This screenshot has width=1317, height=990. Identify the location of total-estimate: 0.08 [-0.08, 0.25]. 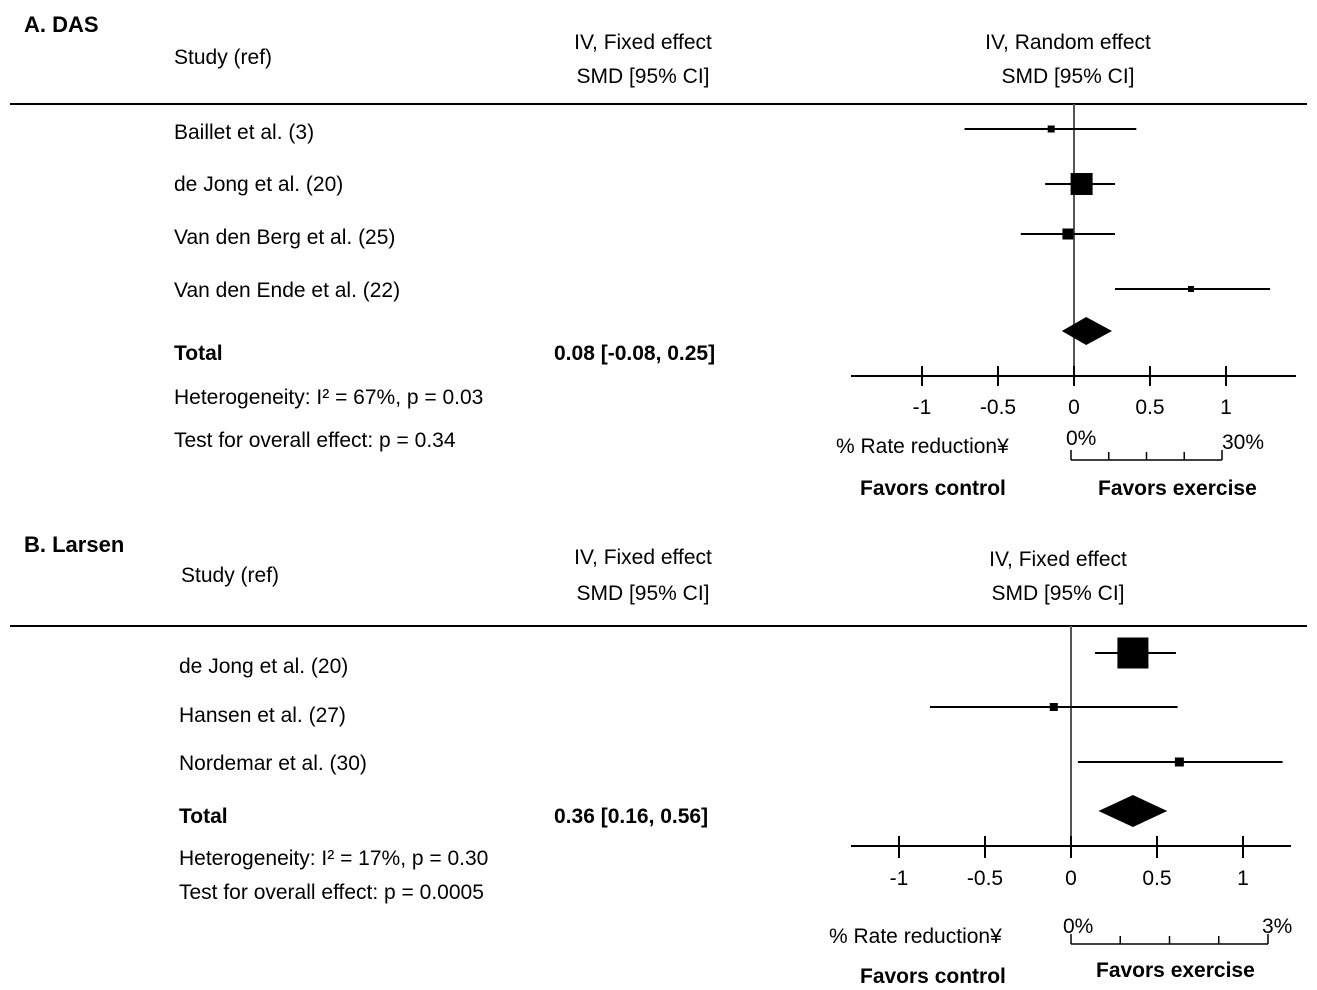
(635, 353).